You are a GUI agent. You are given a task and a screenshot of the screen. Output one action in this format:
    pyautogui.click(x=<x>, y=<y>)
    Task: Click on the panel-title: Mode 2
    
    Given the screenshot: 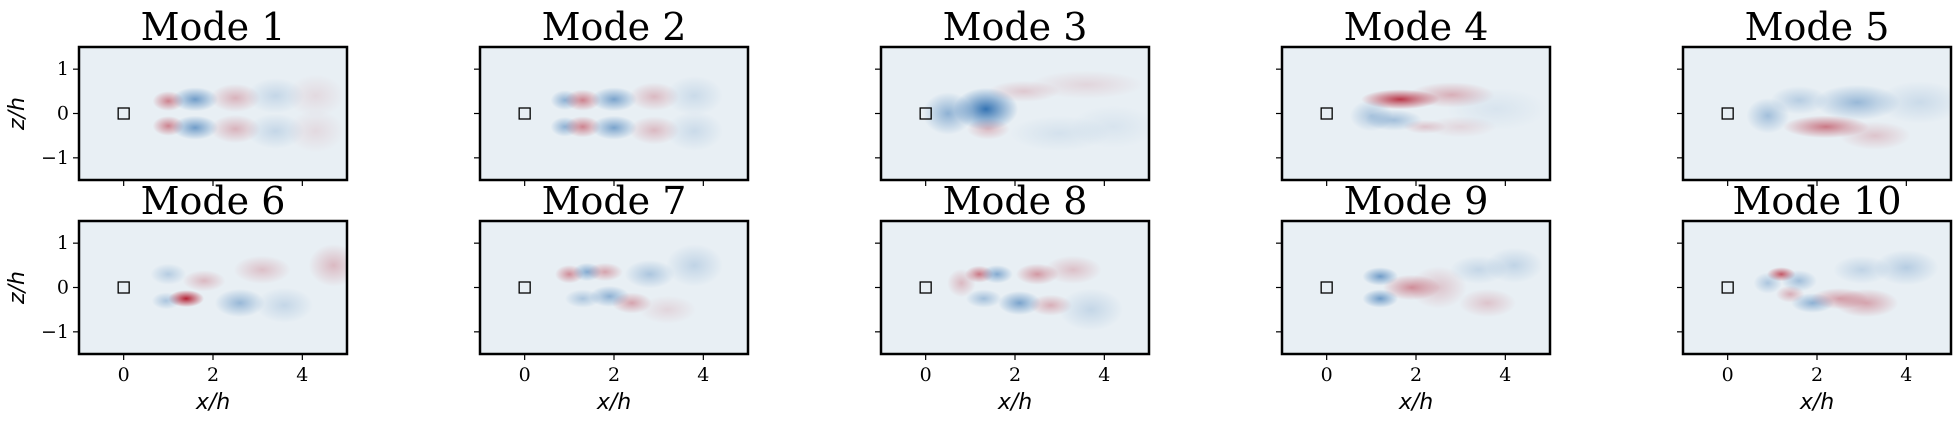 What is the action you would take?
    pyautogui.click(x=614, y=27)
    